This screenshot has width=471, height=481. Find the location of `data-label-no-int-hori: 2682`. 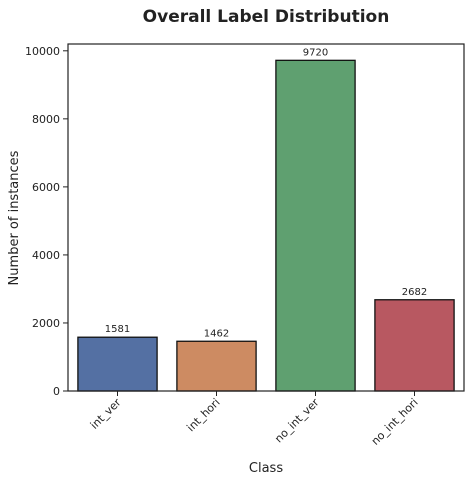

data-label-no-int-hori: 2682 is located at coordinates (414, 292).